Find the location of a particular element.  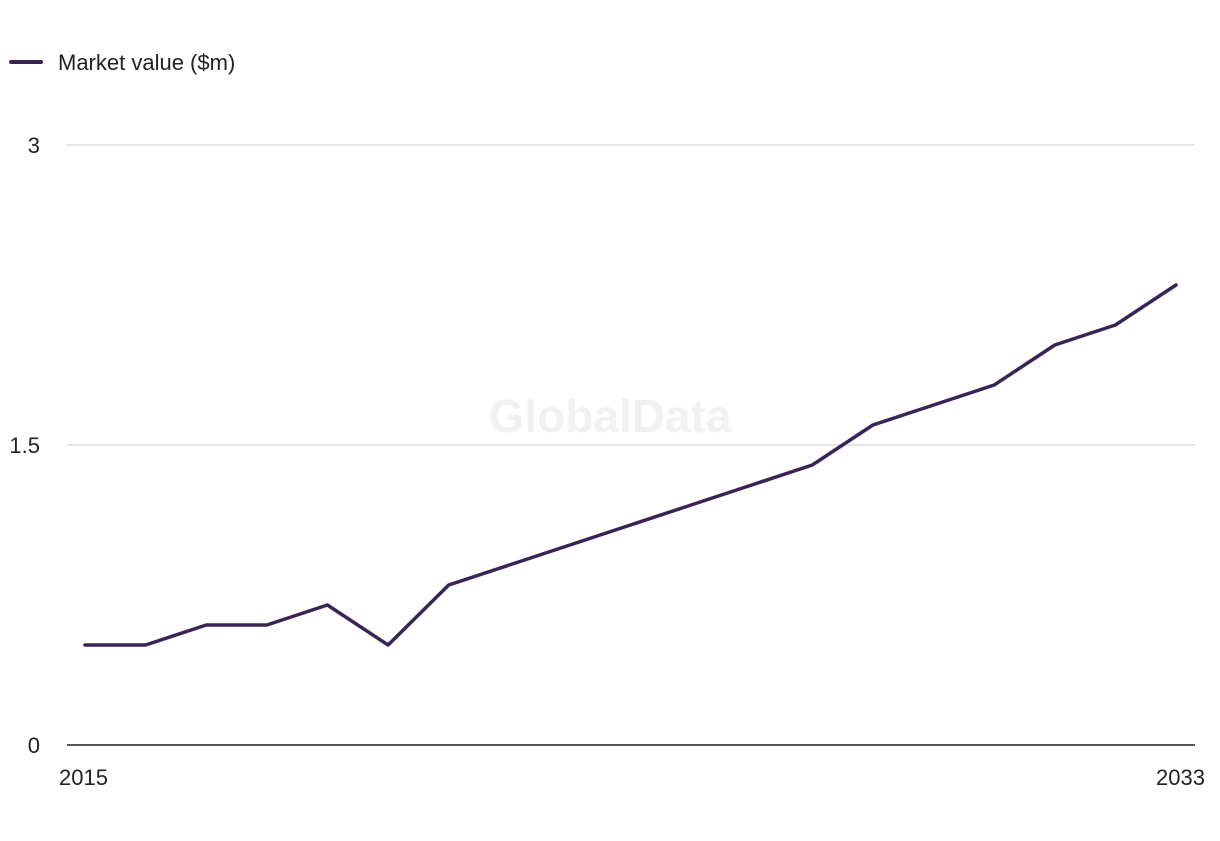

y-tick-label: 1.5 is located at coordinates (24, 445).